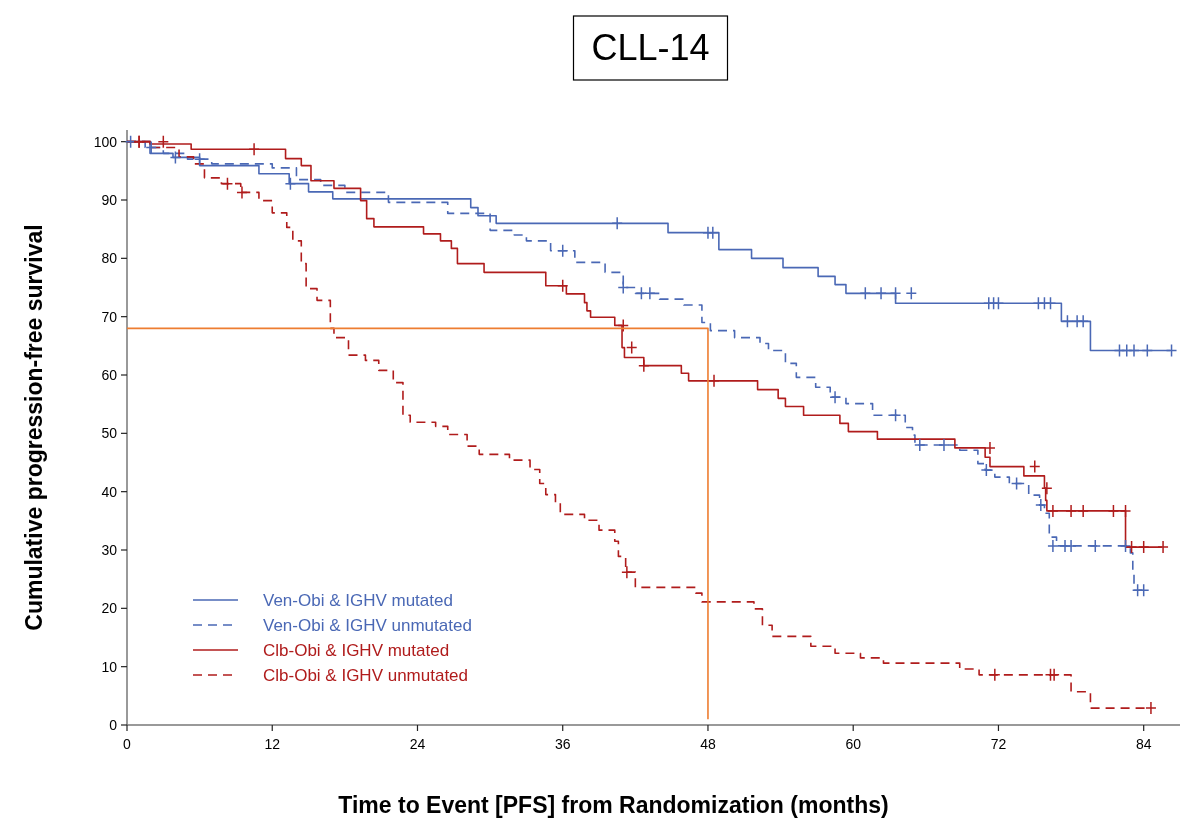 The width and height of the screenshot is (1193, 831). What do you see at coordinates (109, 550) in the screenshot?
I see `y-tick-label: 30` at bounding box center [109, 550].